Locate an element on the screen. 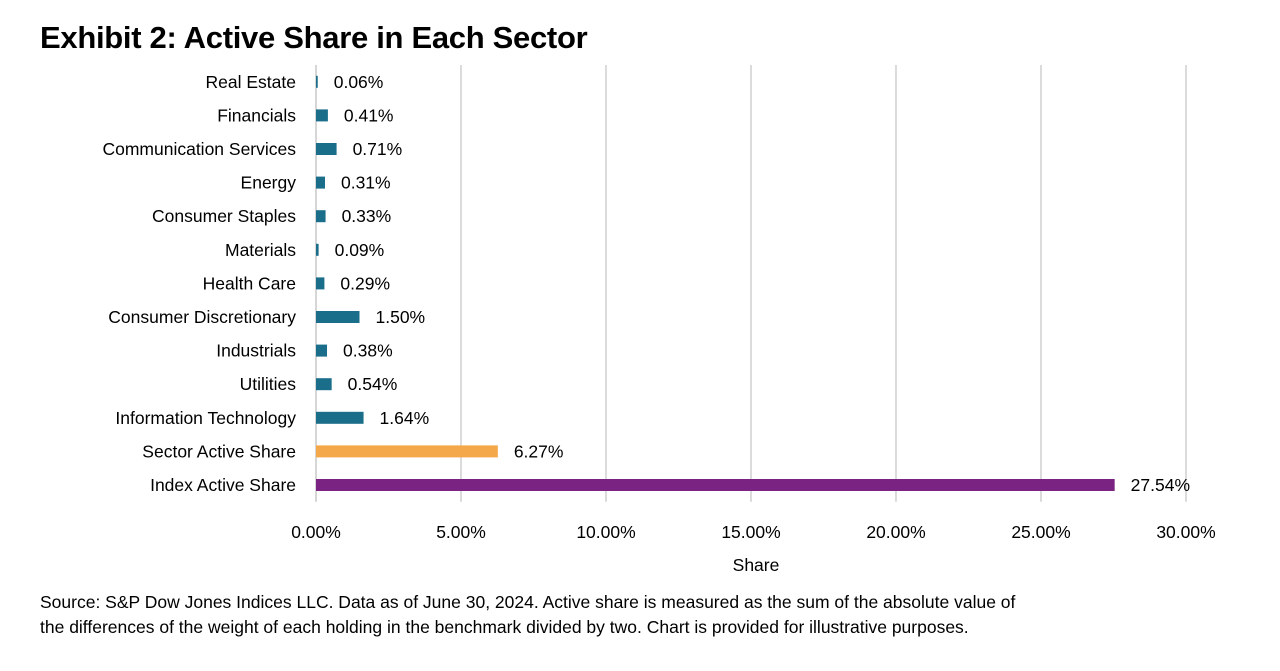 Image resolution: width=1280 pixels, height=671 pixels. category-label: Industrials is located at coordinates (256, 351).